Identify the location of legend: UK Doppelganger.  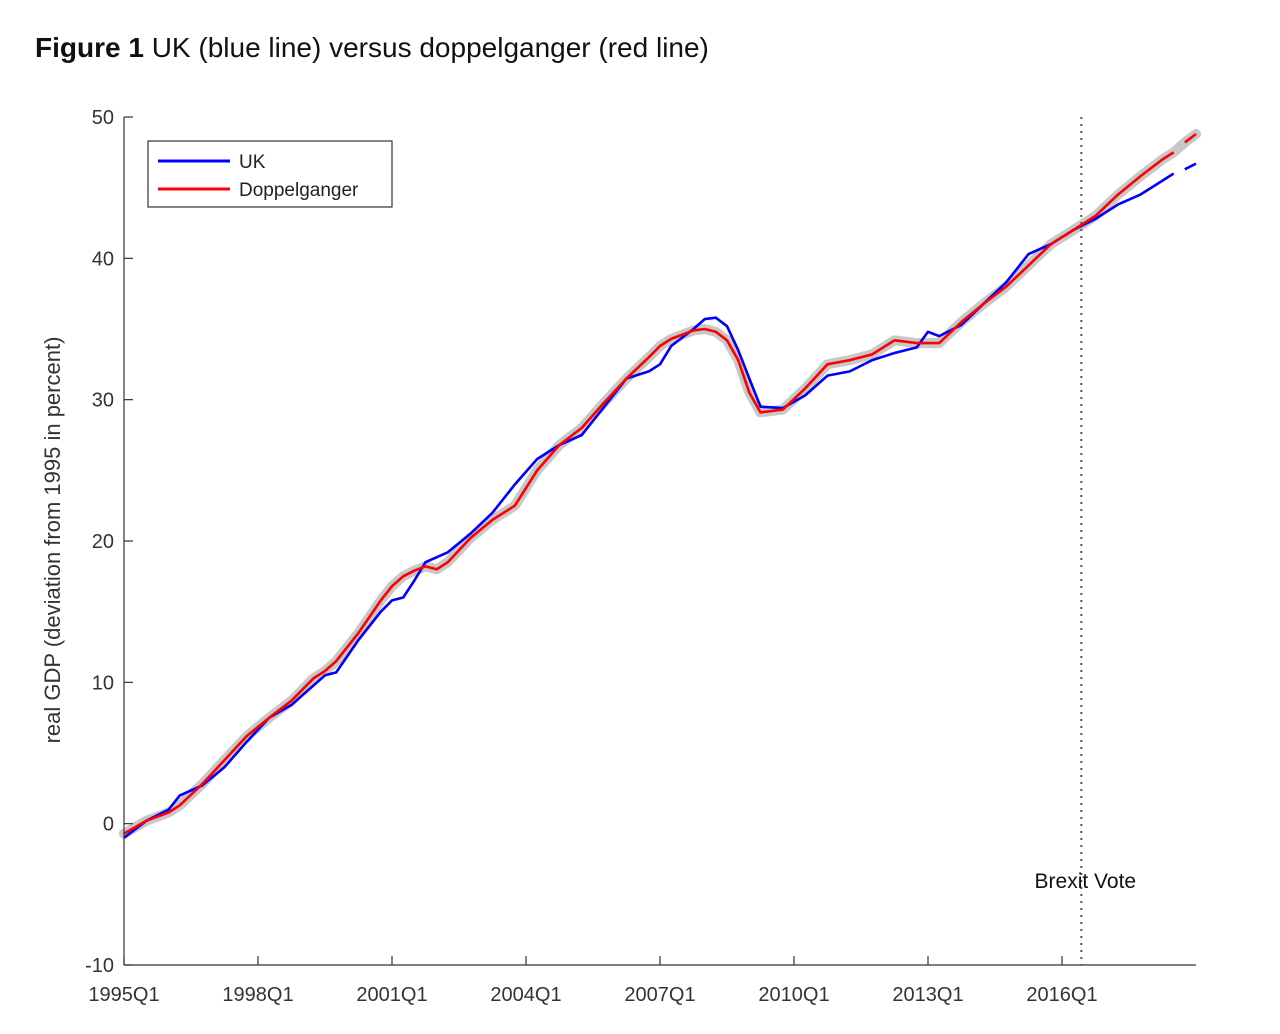
(270, 174).